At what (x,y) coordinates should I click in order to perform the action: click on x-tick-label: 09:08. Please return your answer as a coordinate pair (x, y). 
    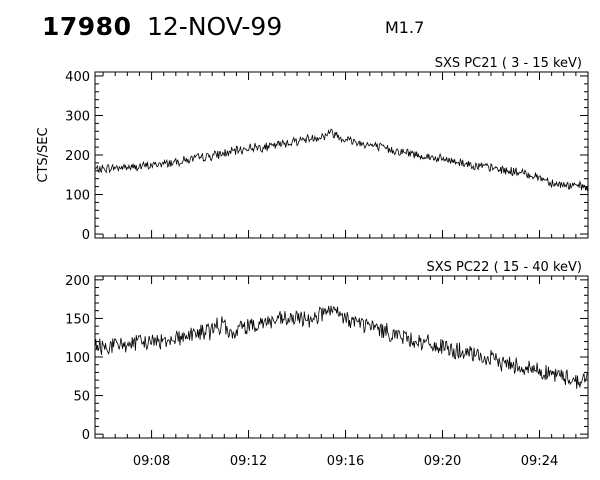
    Looking at the image, I should click on (151, 461).